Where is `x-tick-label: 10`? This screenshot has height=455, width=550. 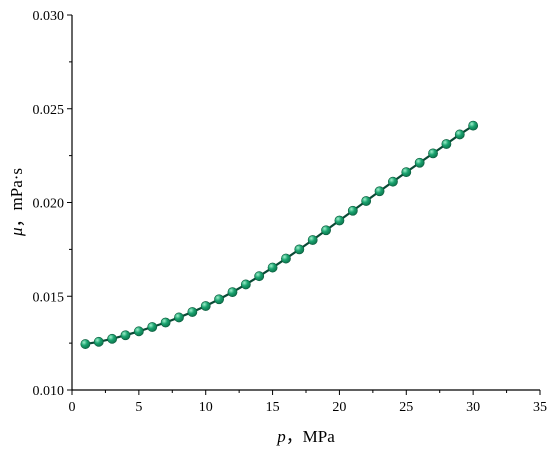 x-tick-label: 10 is located at coordinates (206, 407).